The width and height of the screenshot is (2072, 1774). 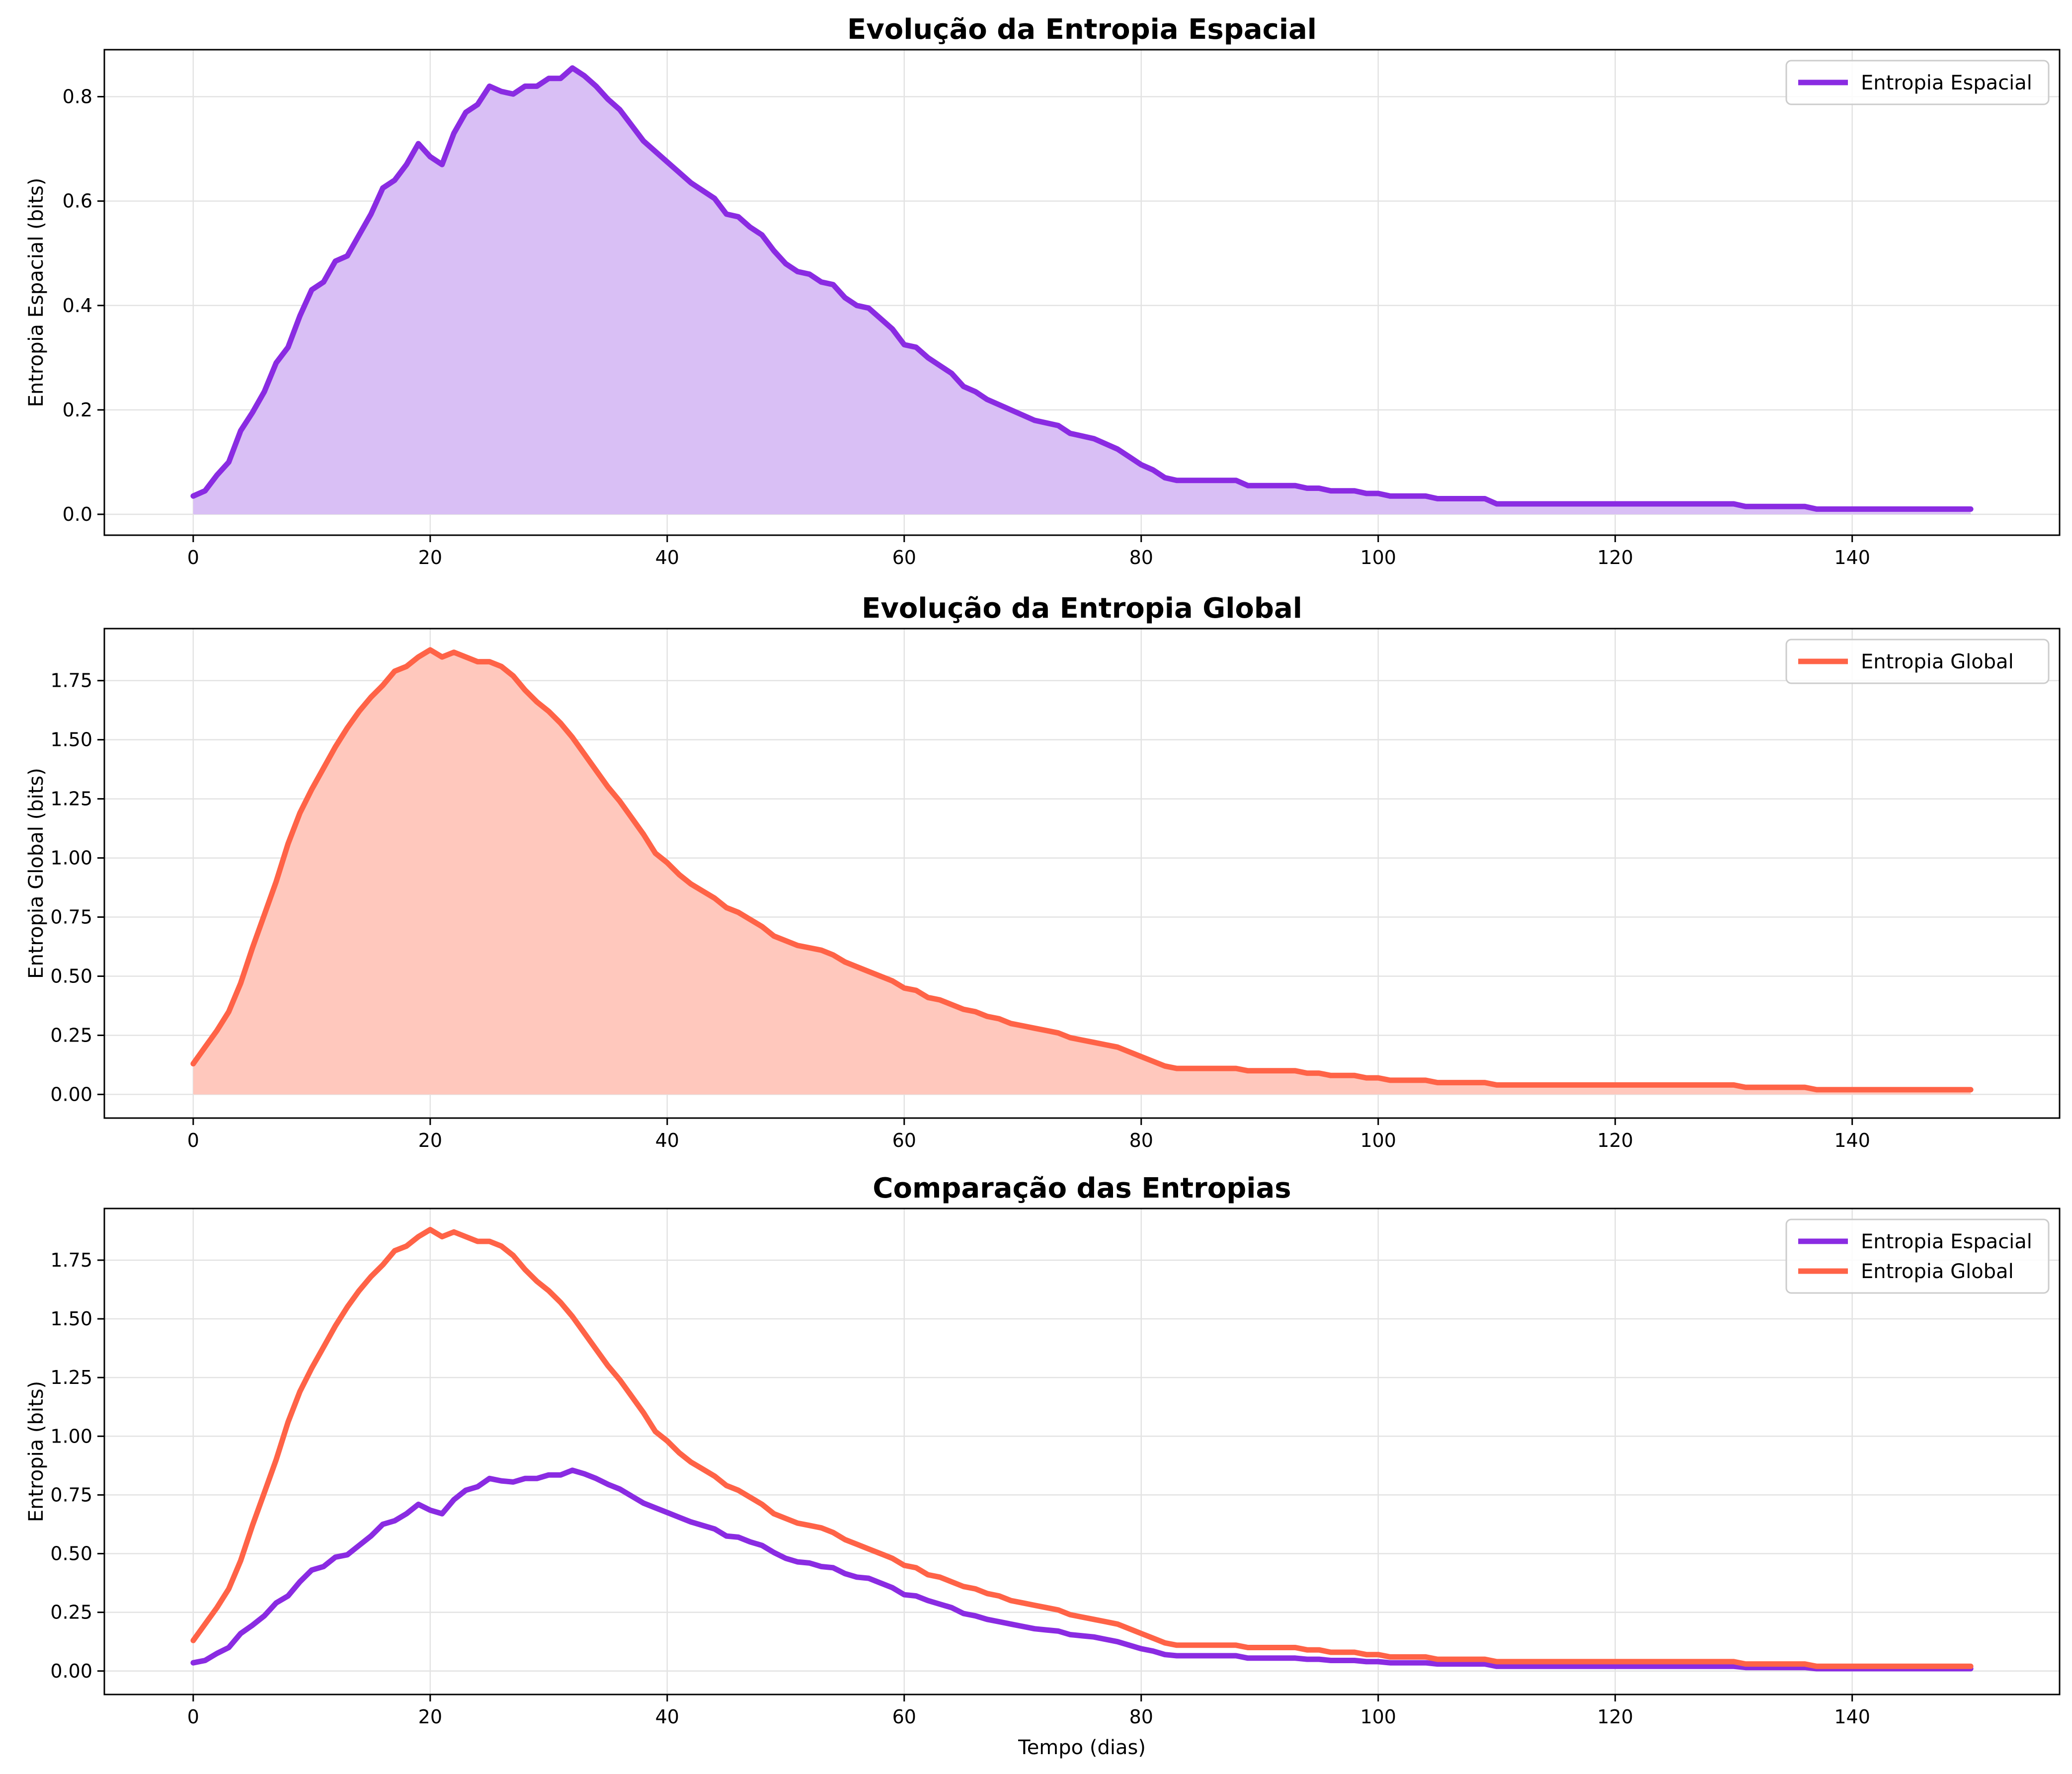 What do you see at coordinates (36, 1451) in the screenshot?
I see `y-axis-label: Entropia (bits)` at bounding box center [36, 1451].